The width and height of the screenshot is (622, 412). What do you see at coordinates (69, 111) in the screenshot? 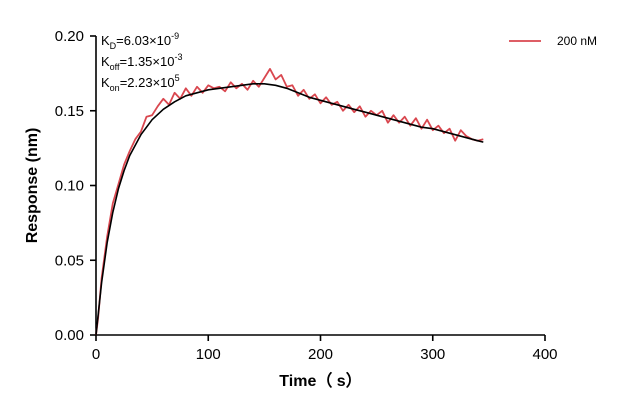
I see `y-tick-label: 0.15` at bounding box center [69, 111].